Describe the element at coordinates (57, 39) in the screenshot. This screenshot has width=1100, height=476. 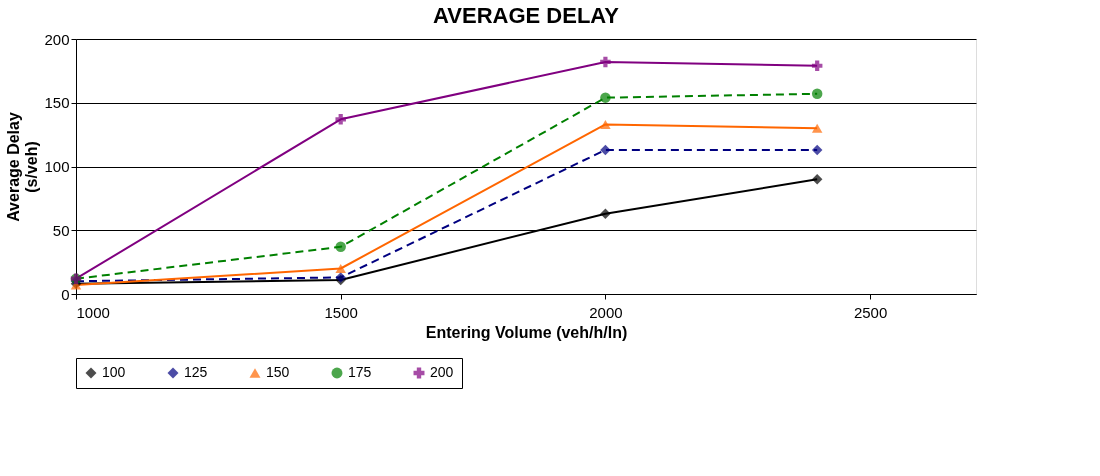
I see `y-tick-label: 200` at that location.